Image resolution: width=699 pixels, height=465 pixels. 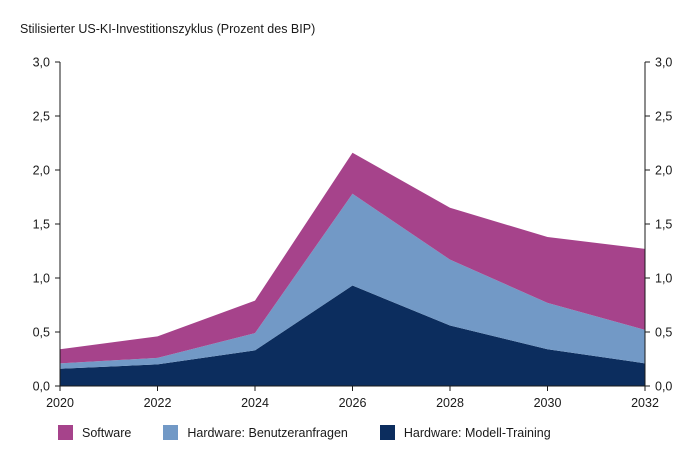 What do you see at coordinates (41, 333) in the screenshot?
I see `y-tick-label-left: 0,5` at bounding box center [41, 333].